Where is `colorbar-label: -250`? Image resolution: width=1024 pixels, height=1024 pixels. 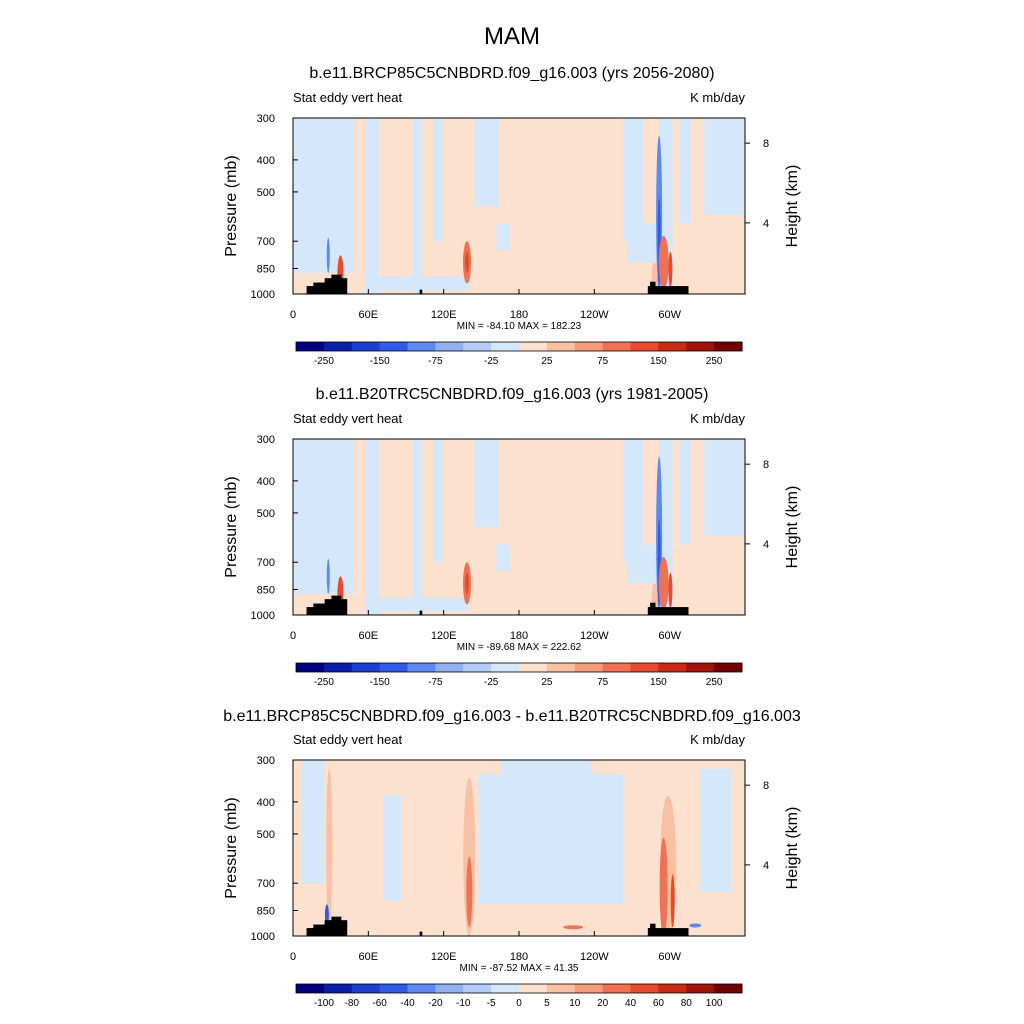 colorbar-label: -250 is located at coordinates (324, 361).